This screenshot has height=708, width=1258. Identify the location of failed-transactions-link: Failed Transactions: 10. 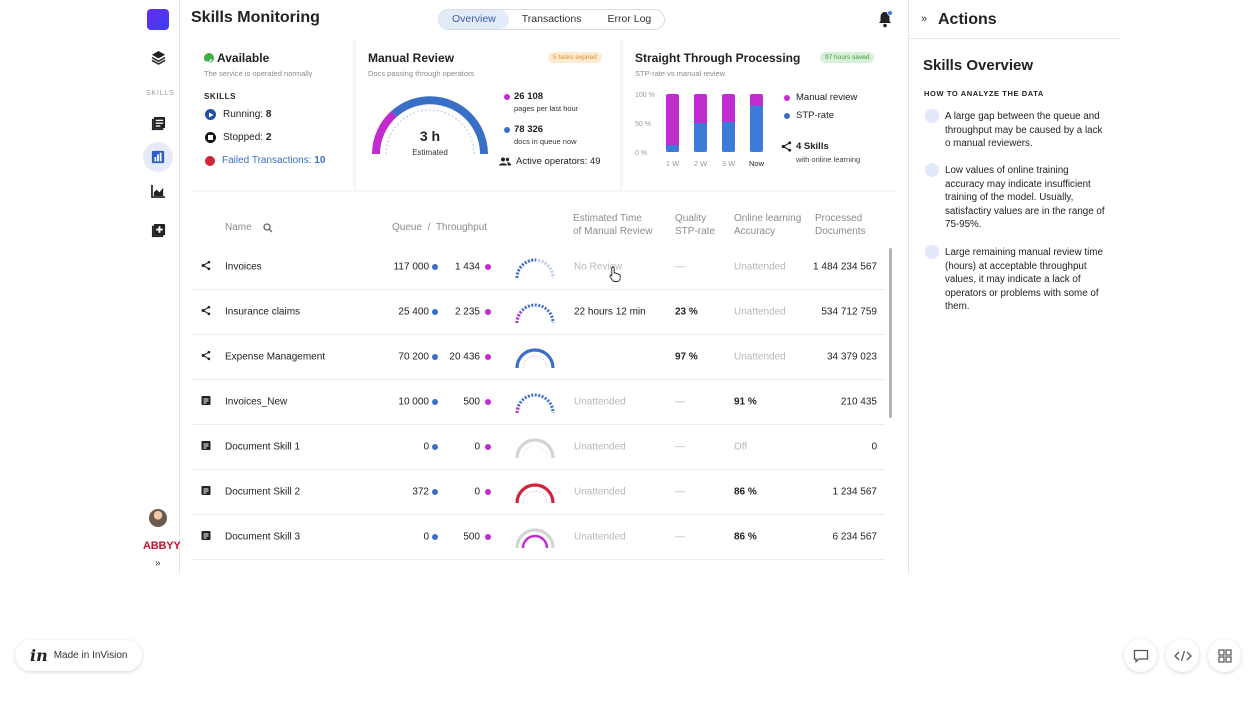
(265, 160).